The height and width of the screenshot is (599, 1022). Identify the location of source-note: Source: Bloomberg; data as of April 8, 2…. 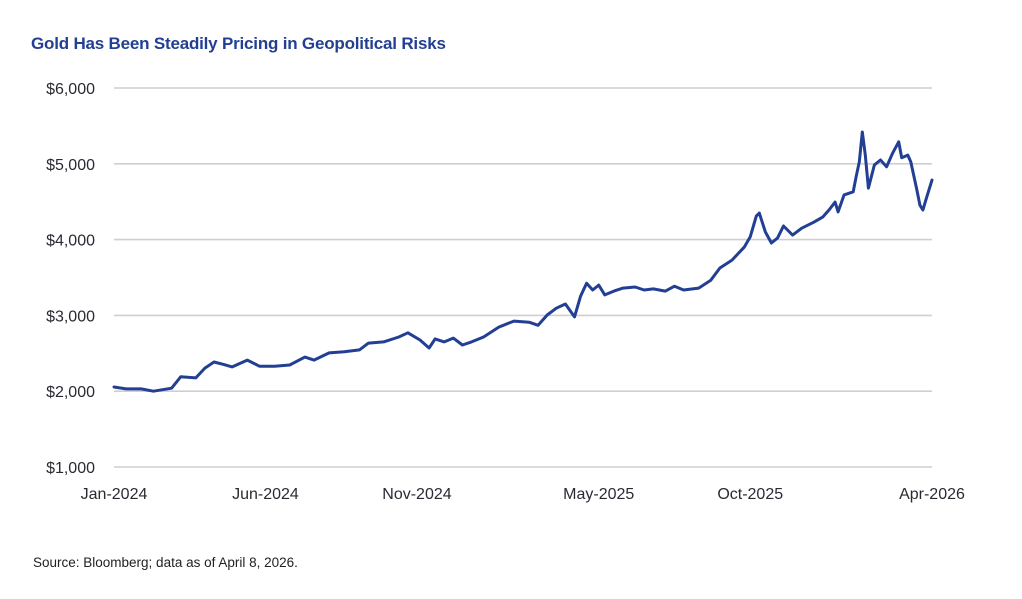
(165, 562).